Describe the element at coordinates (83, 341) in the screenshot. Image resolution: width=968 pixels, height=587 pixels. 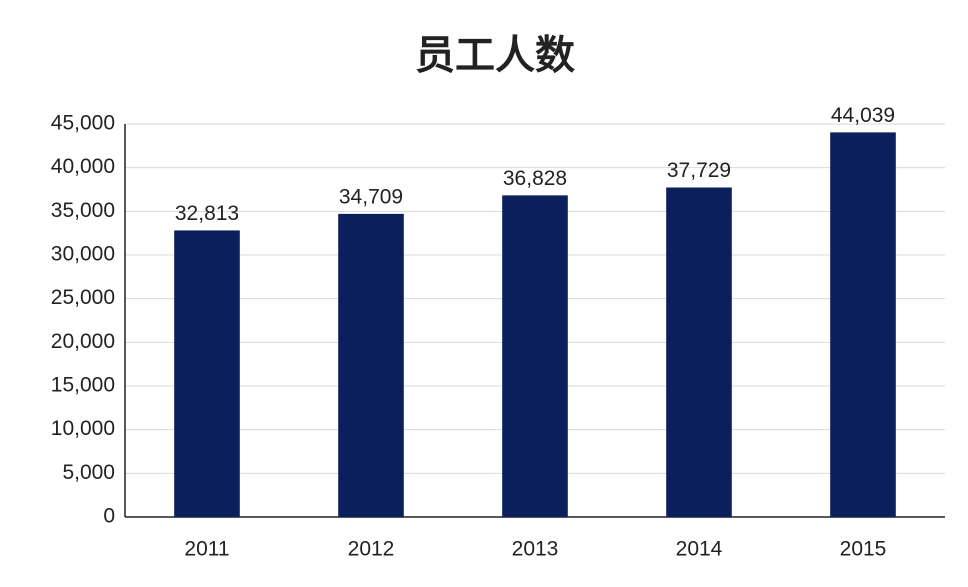
I see `y-tick-label: 20,000` at that location.